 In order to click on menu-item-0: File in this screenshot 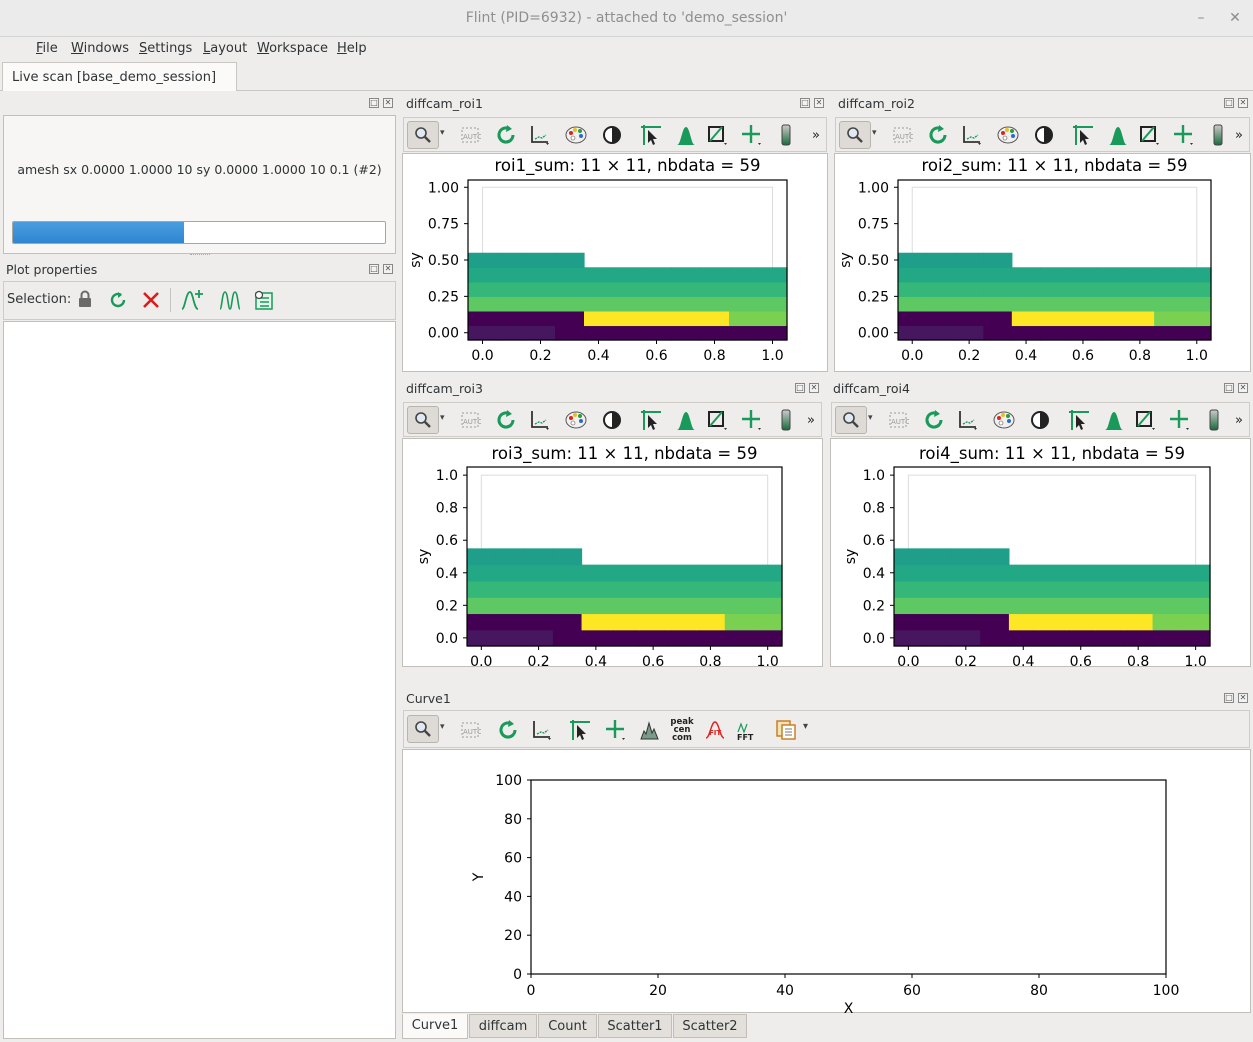, I will do `click(47, 49)`.